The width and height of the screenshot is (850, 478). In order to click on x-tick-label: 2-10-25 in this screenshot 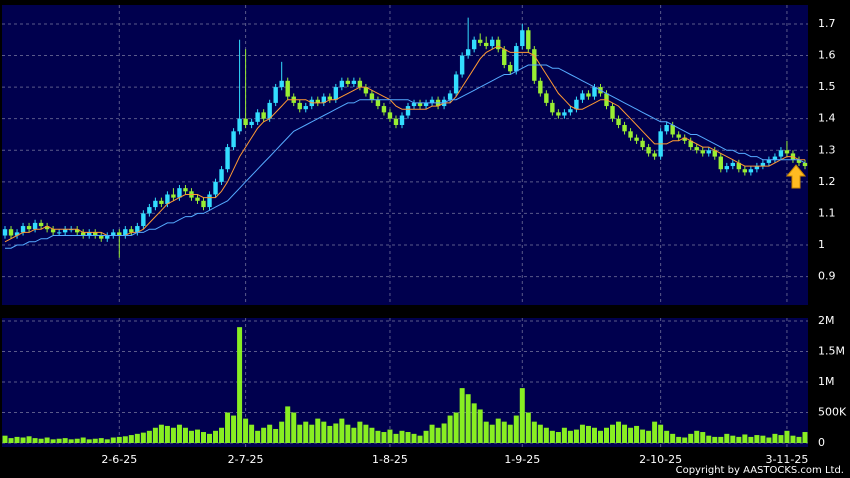, I will do `click(660, 459)`.